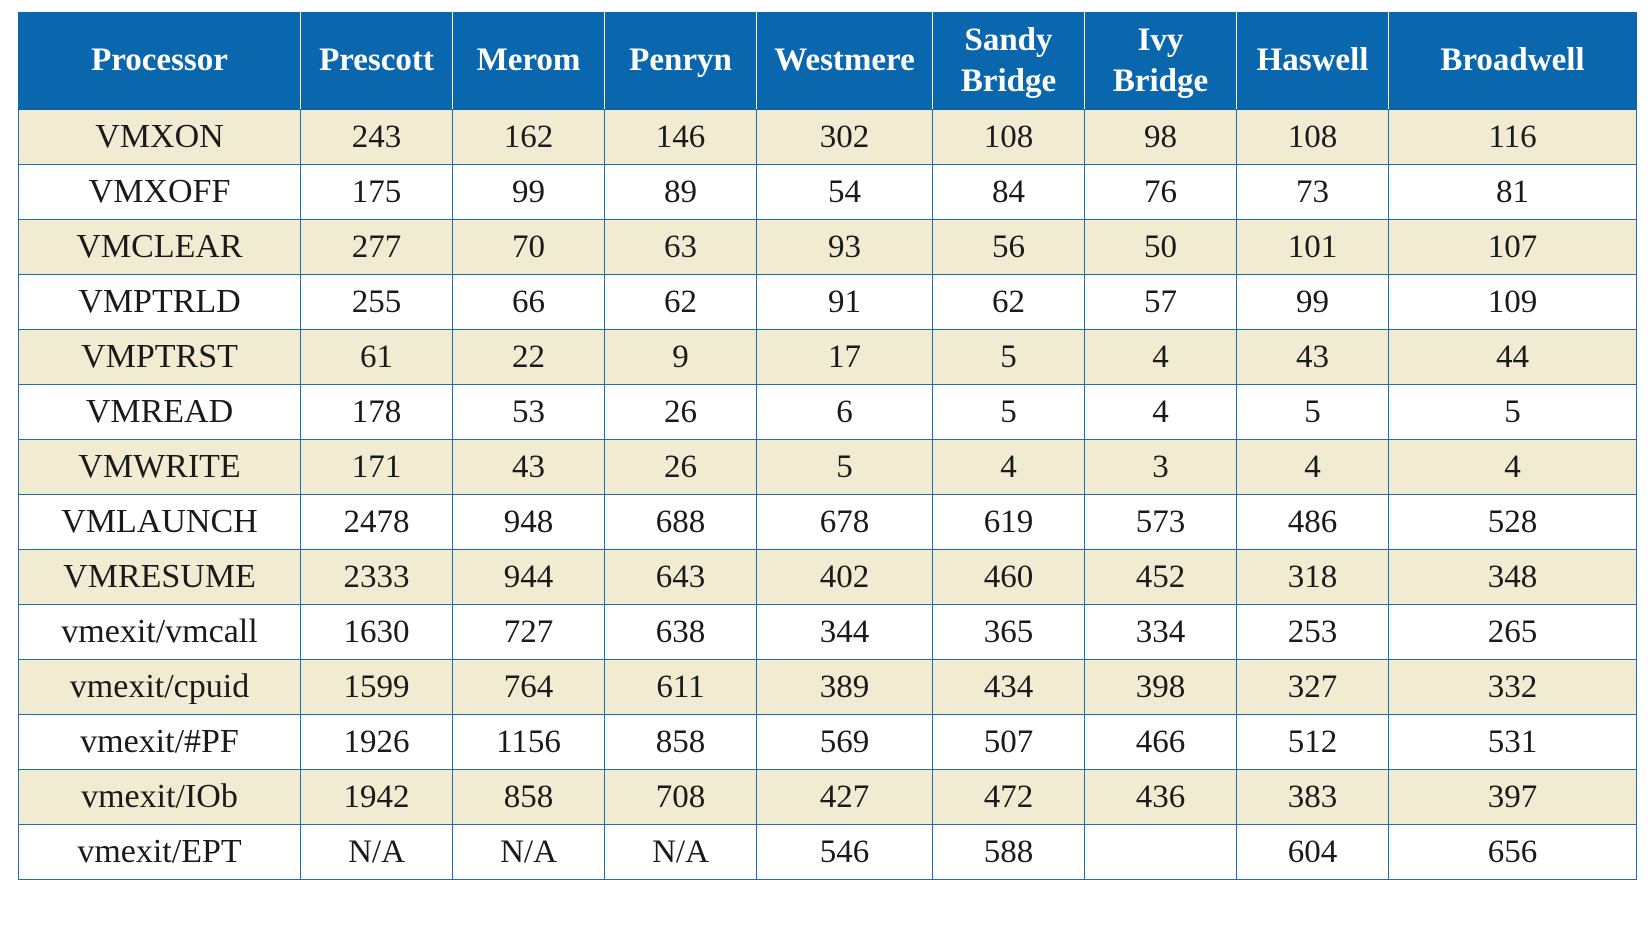 This screenshot has height=947, width=1652. I want to click on cell-merom: 858, so click(528, 797).